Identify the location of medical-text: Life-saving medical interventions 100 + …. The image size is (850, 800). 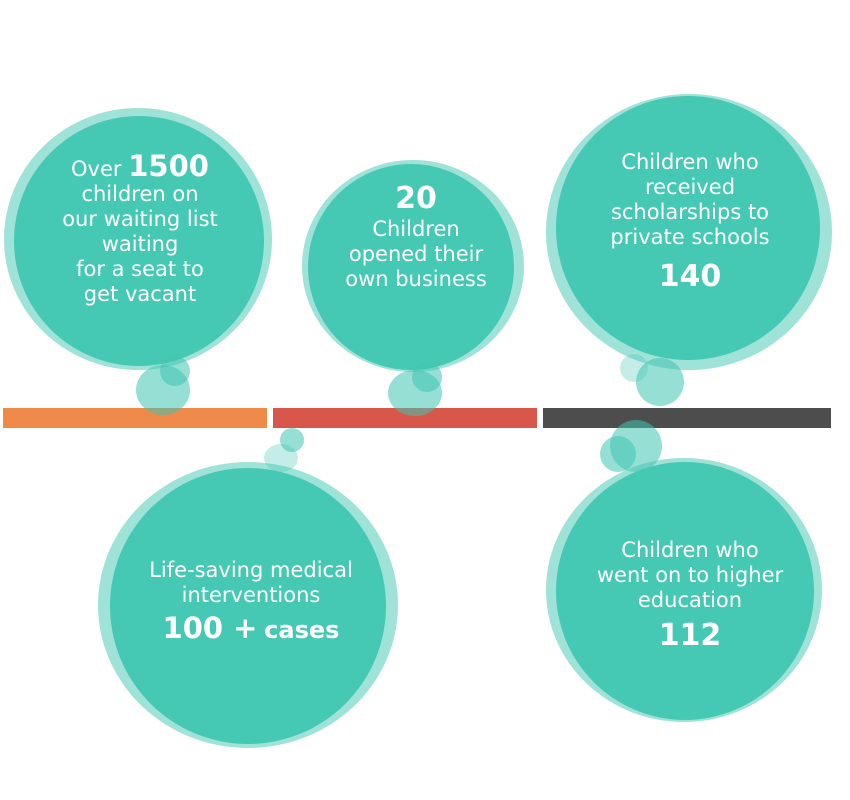
(251, 601).